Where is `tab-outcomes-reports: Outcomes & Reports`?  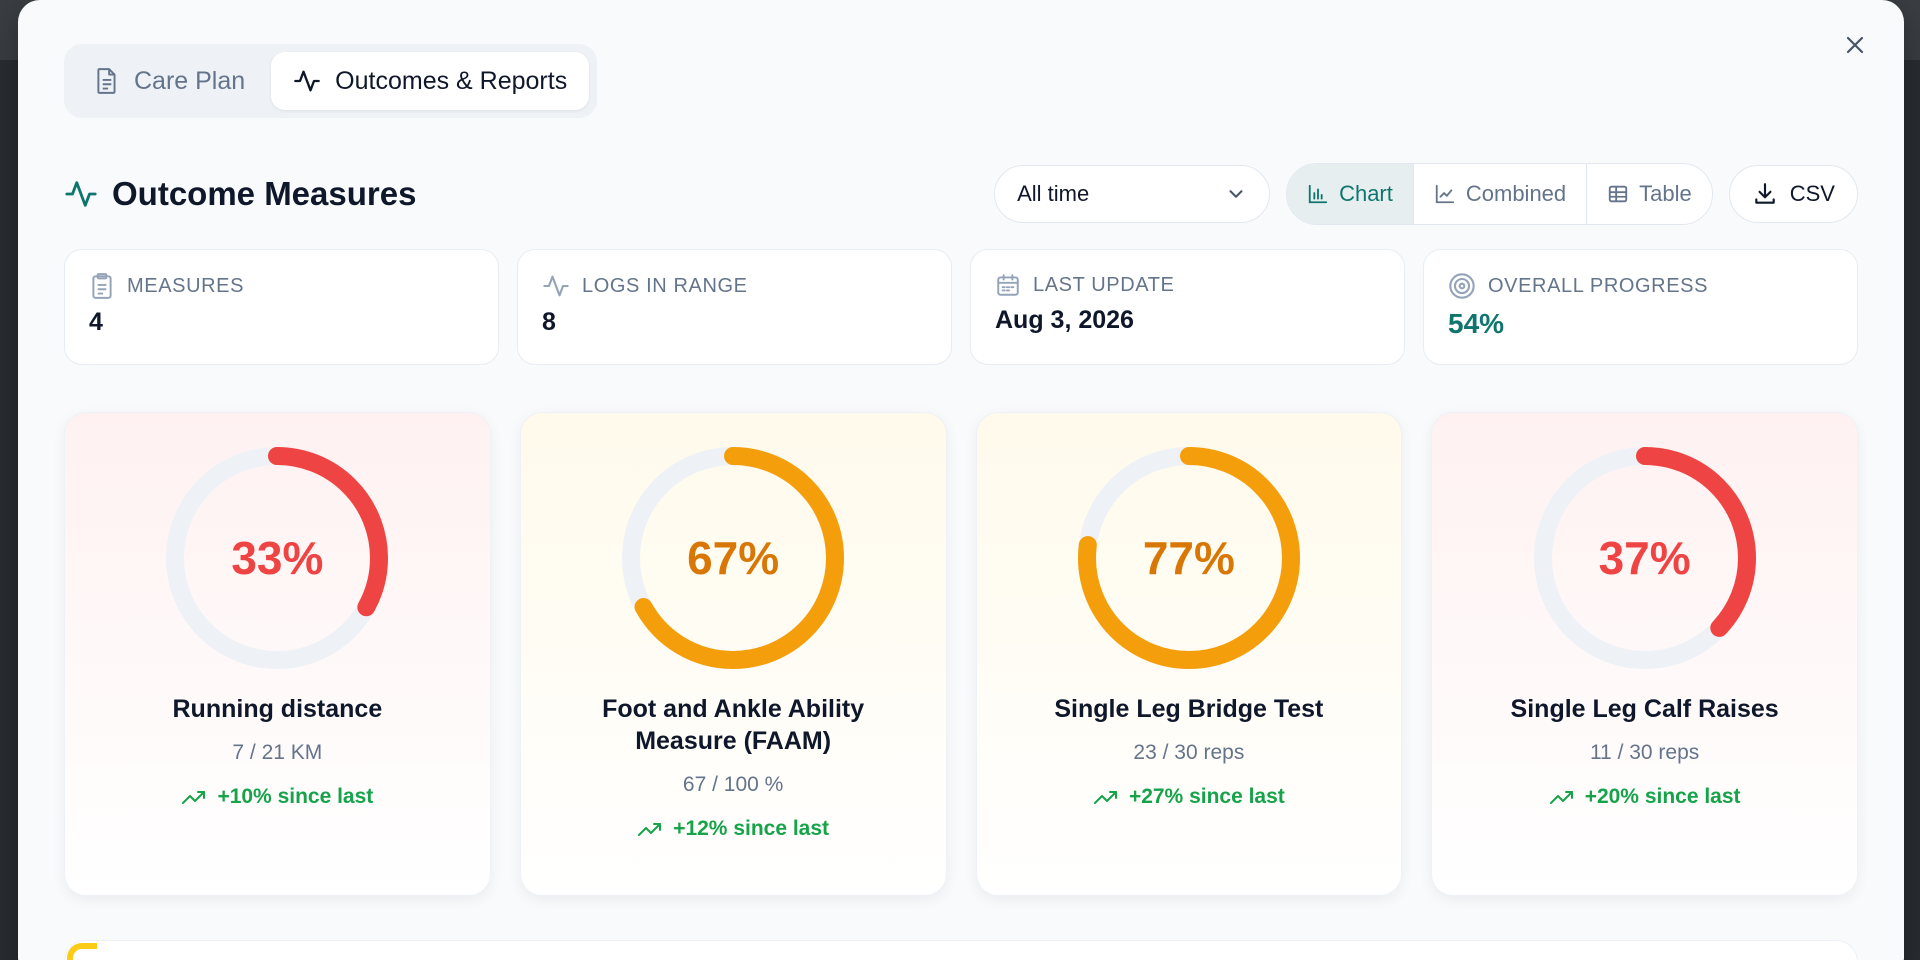
tab-outcomes-reports: Outcomes & Reports is located at coordinates (430, 81).